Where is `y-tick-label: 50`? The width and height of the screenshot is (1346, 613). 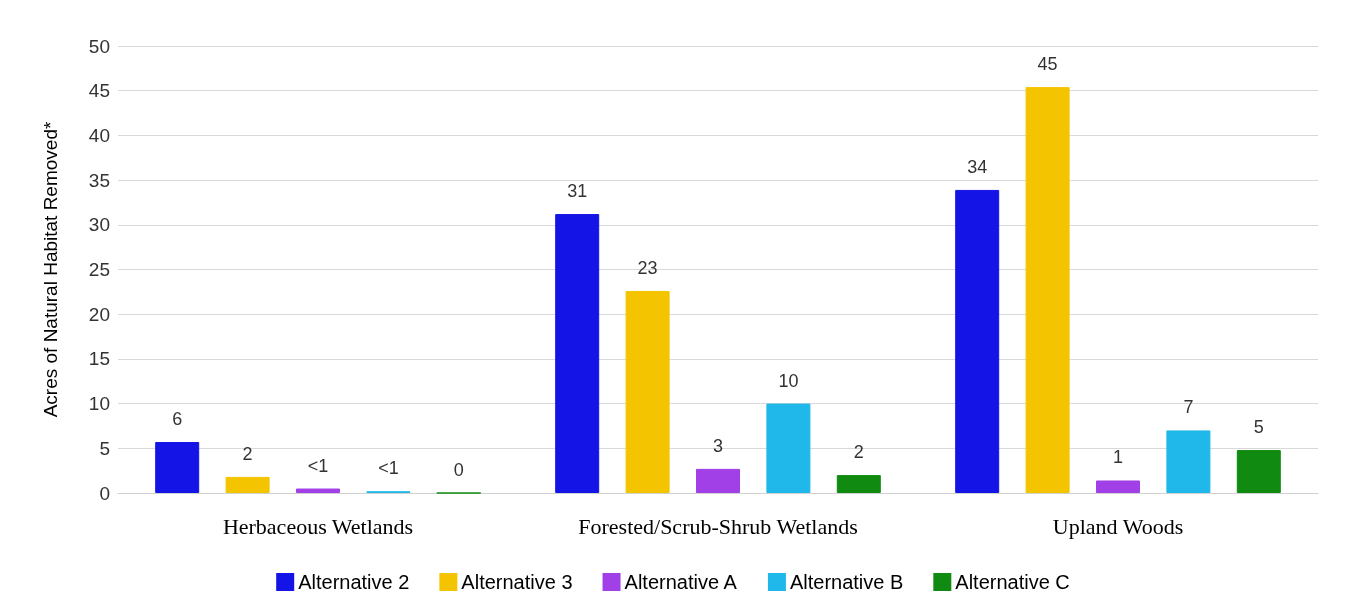 y-tick-label: 50 is located at coordinates (99, 46).